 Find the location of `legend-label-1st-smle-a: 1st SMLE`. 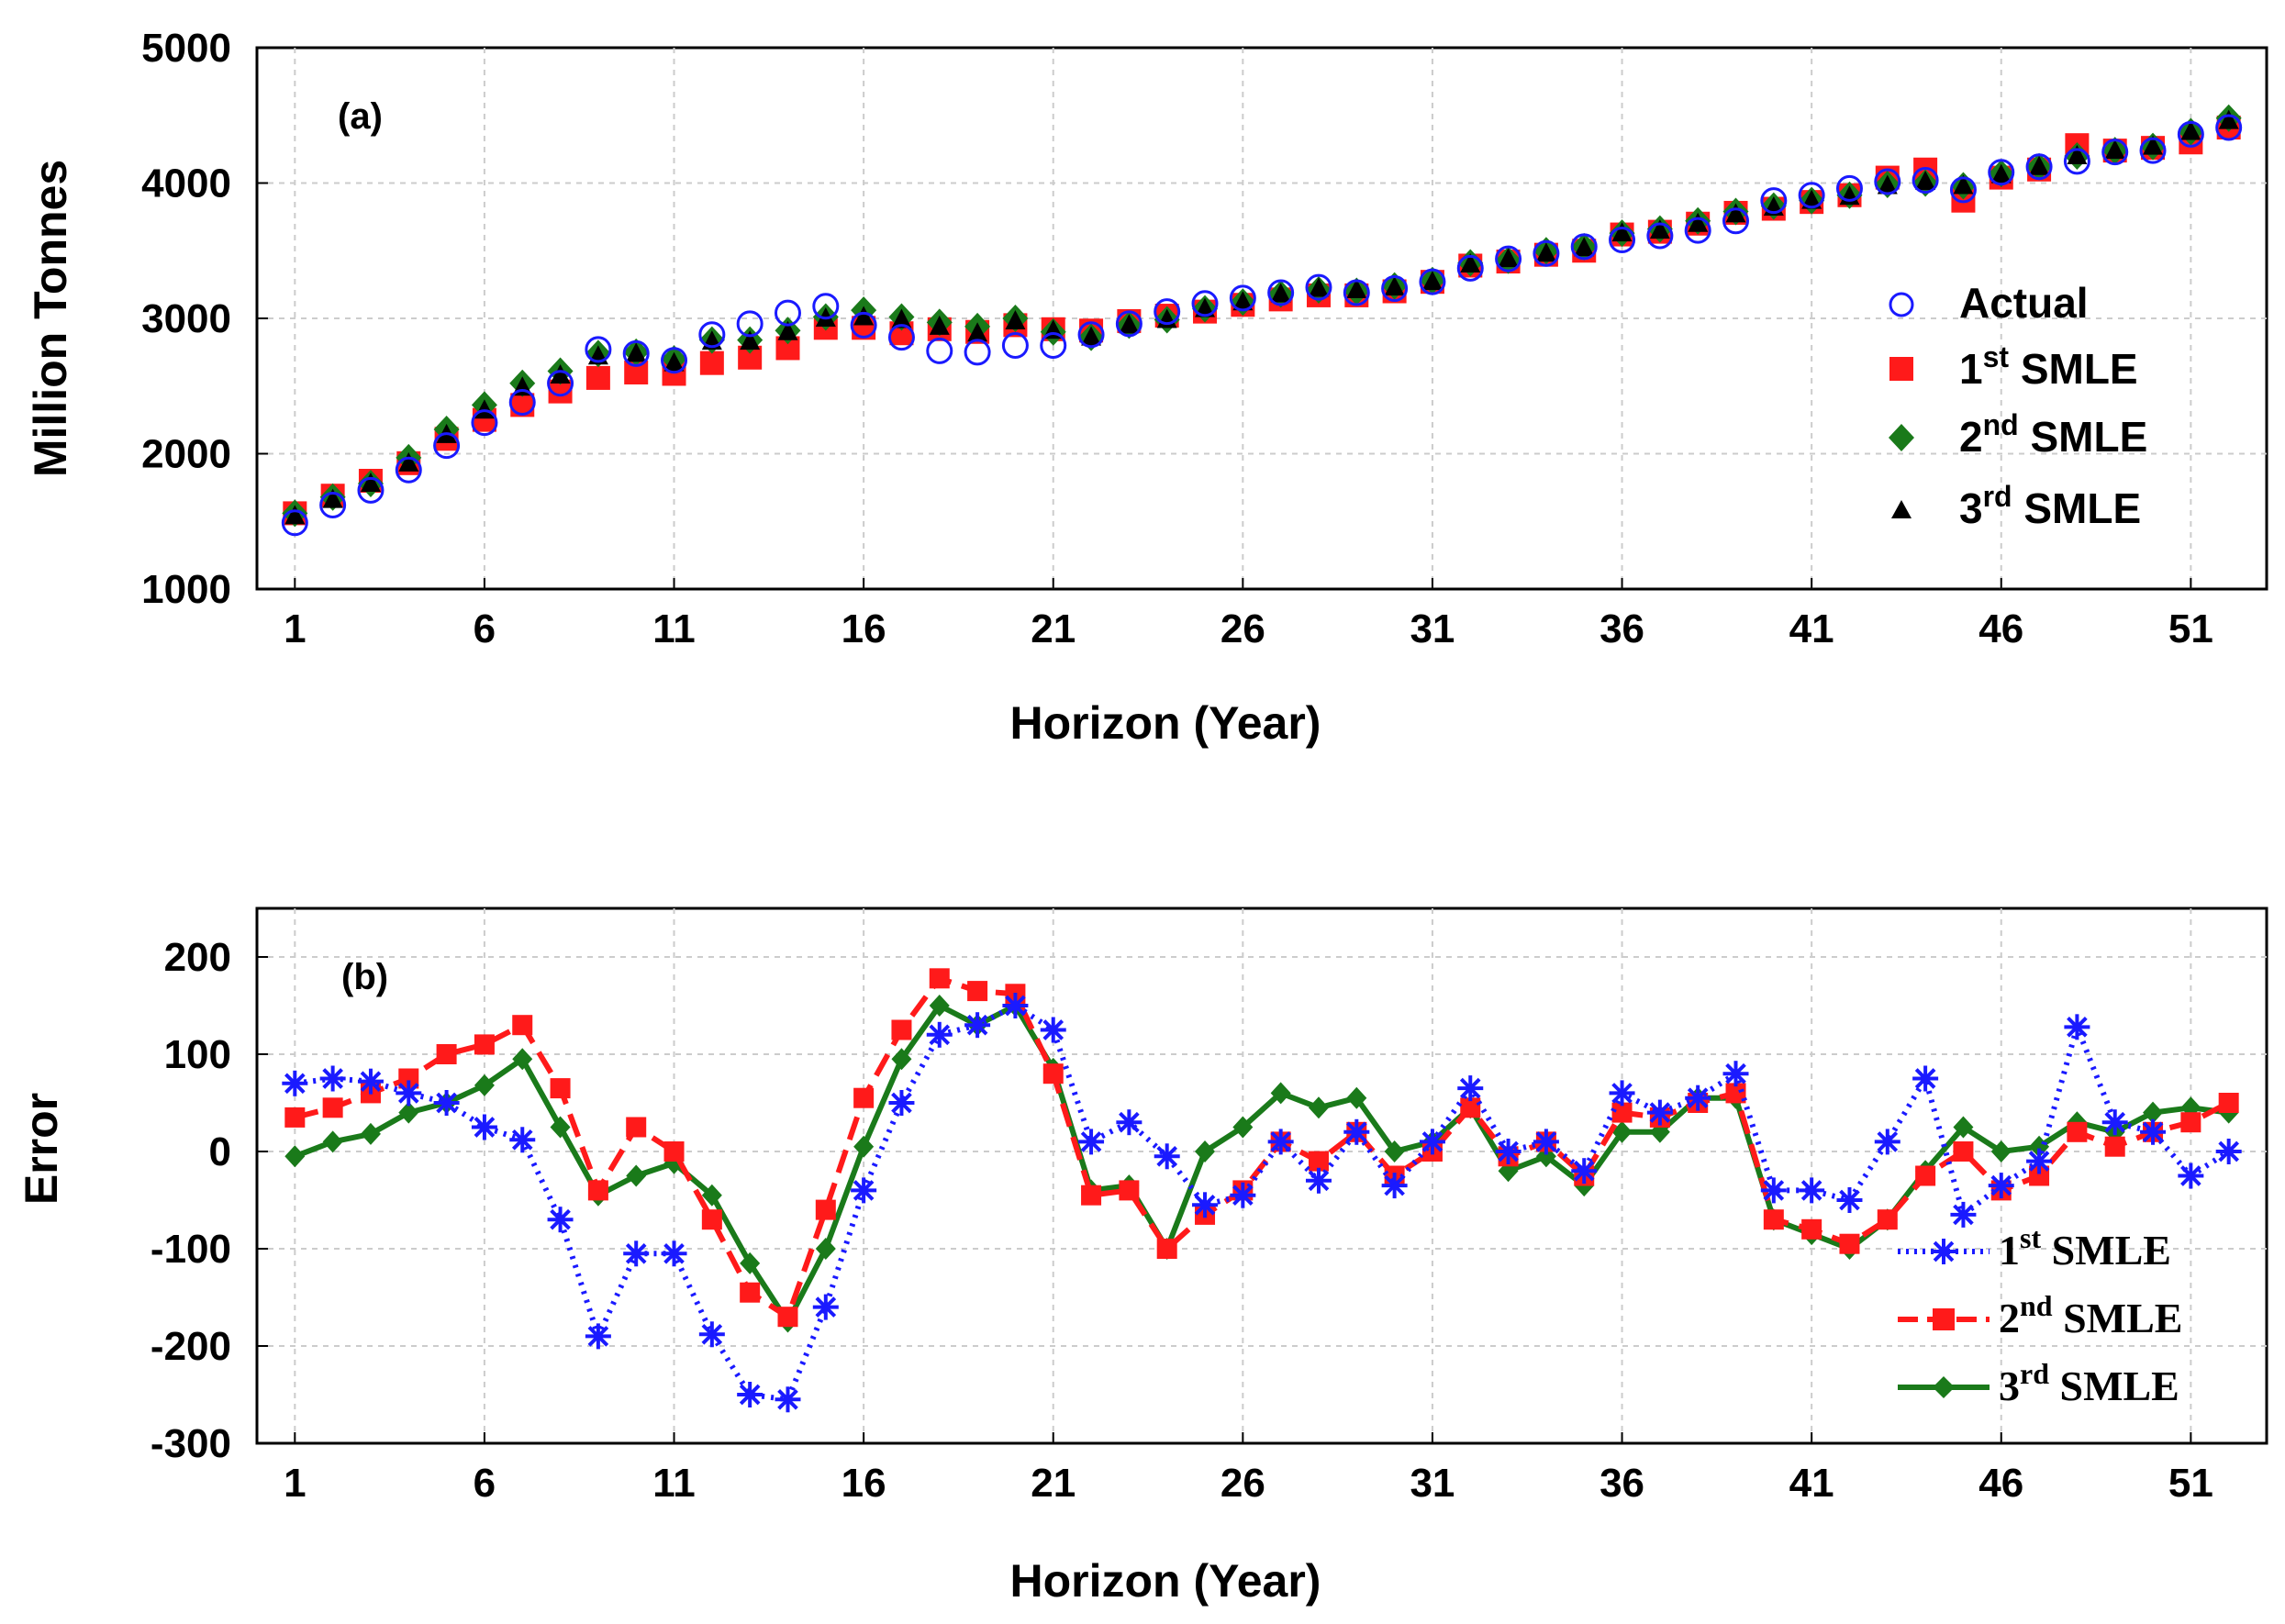

legend-label-1st-smle-a: 1st SMLE is located at coordinates (2048, 366).